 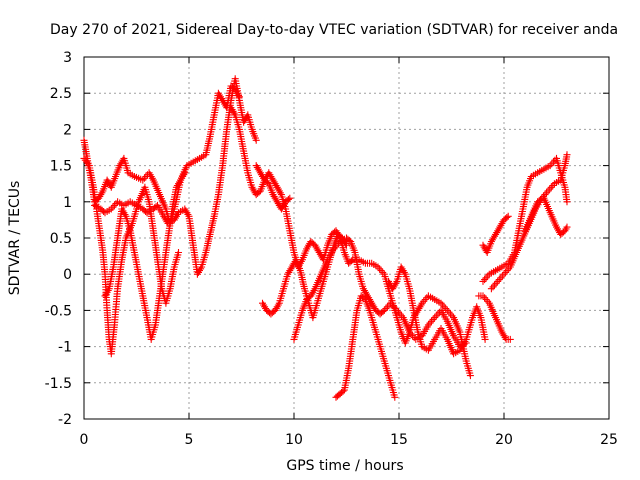 What do you see at coordinates (67, 275) in the screenshot?
I see `y-tick-label: 0` at bounding box center [67, 275].